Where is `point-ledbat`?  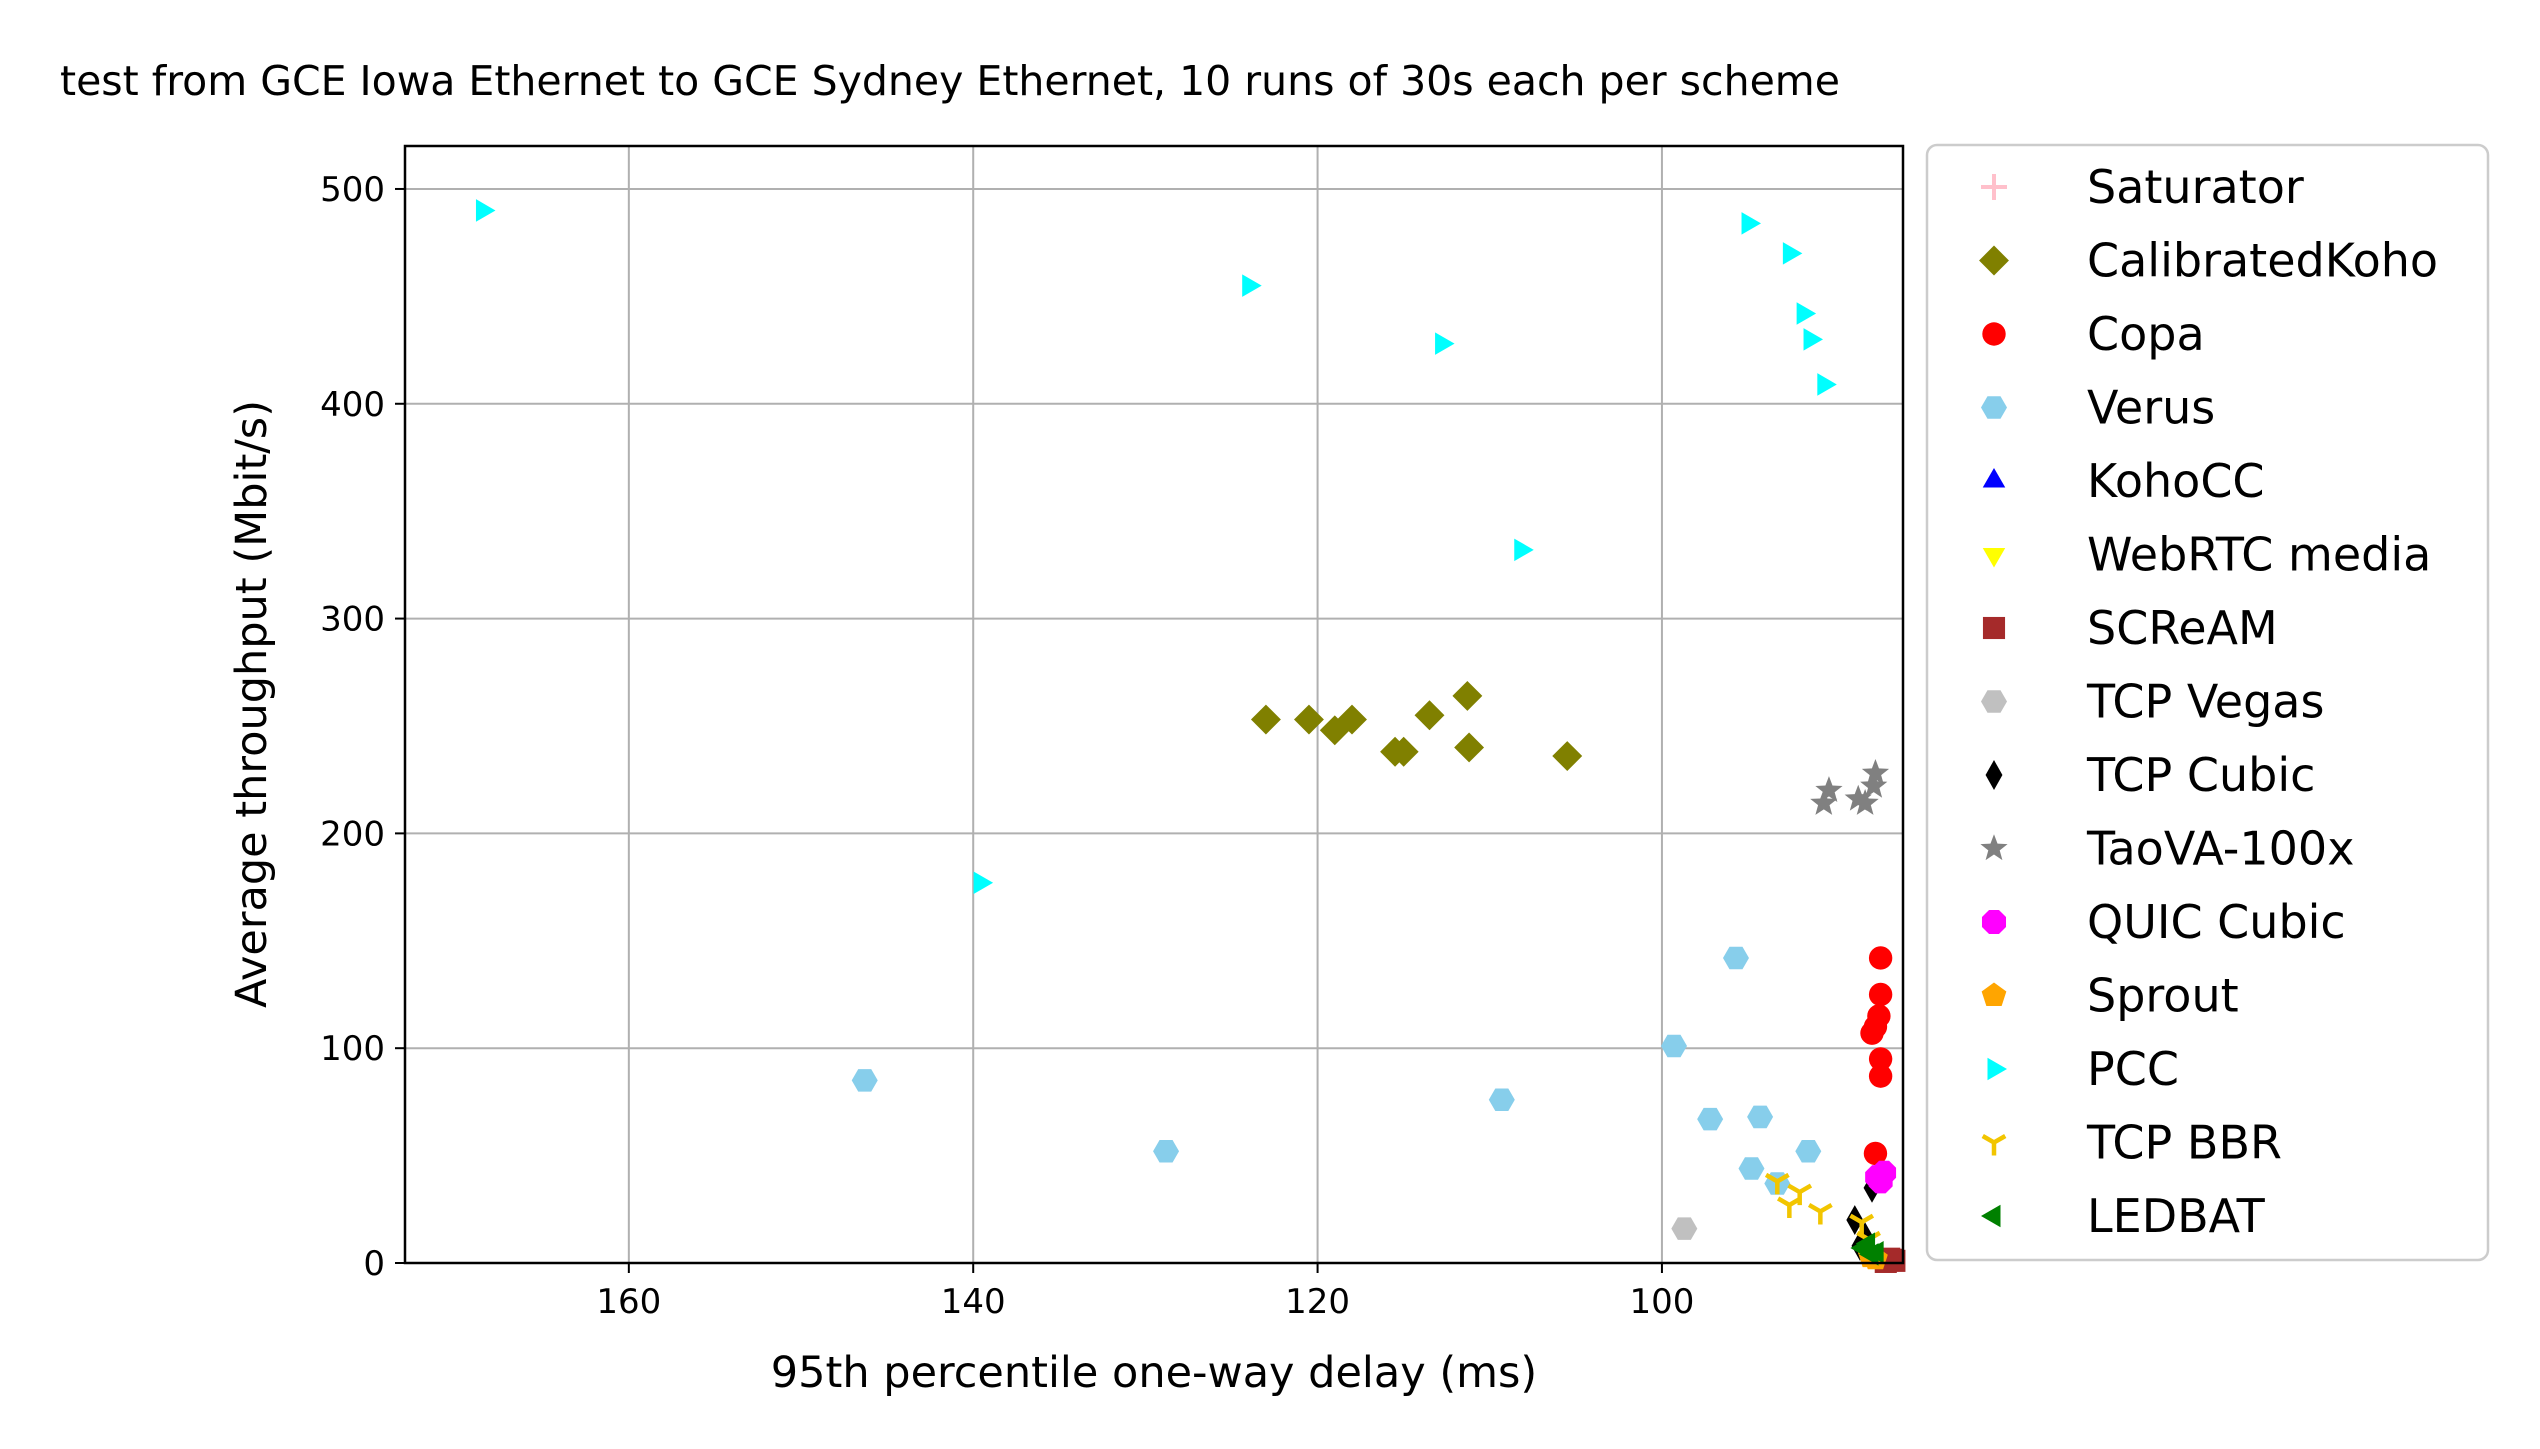
point-ledbat is located at coordinates (1865, 1243).